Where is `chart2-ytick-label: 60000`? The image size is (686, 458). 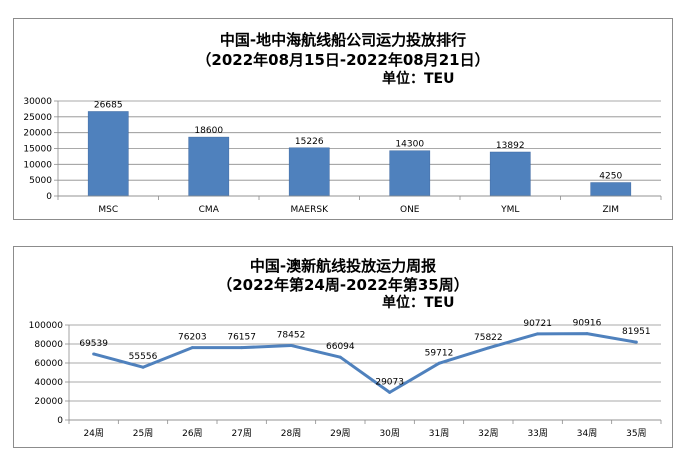
chart2-ytick-label: 60000 is located at coordinates (48, 364).